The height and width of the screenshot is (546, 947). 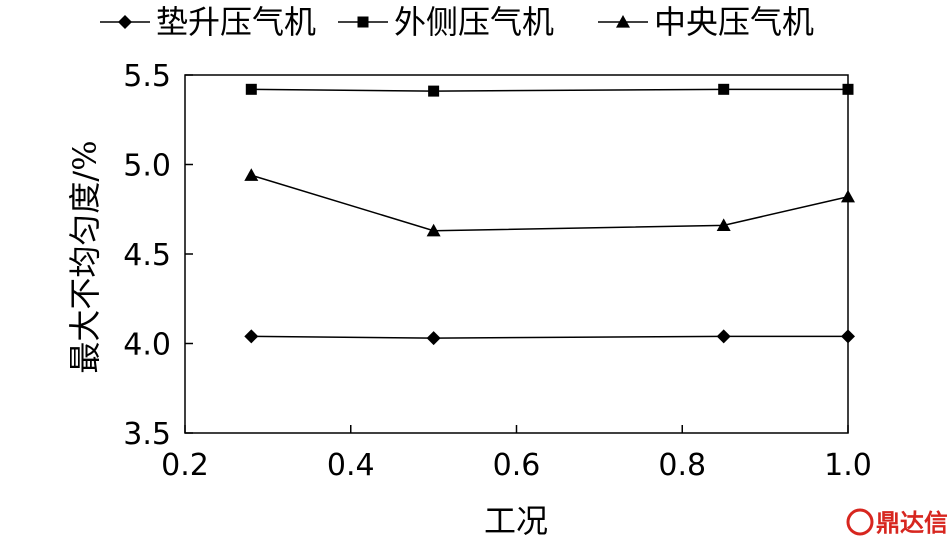 I want to click on x-tick-label: 0.4, so click(x=351, y=465).